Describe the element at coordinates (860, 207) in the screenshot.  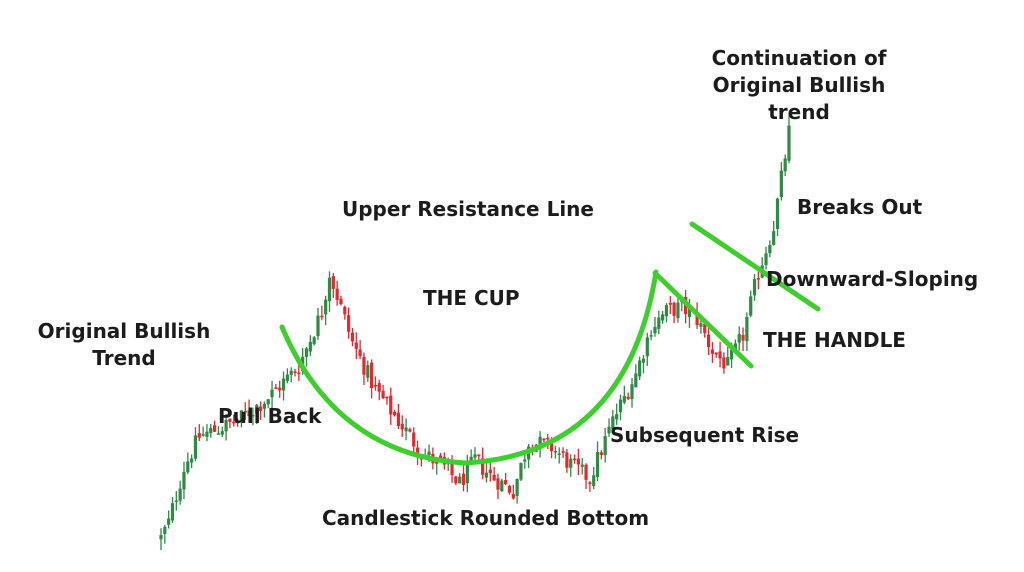
I see `breaks-out-label: Breaks Out` at that location.